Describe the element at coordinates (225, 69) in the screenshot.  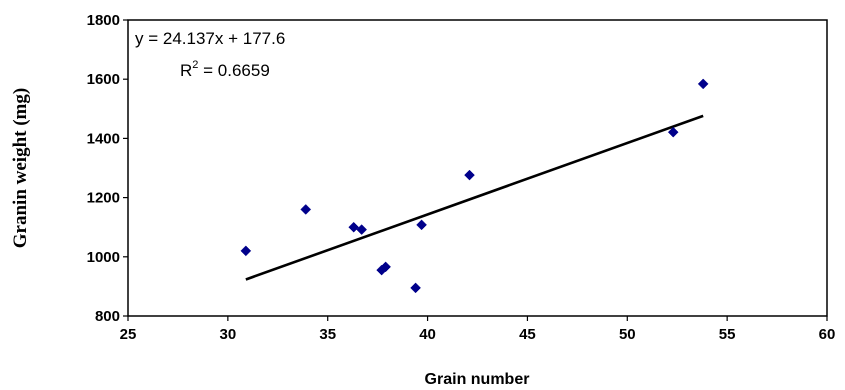
I see `r-squared-label: R2 = 0.6659` at that location.